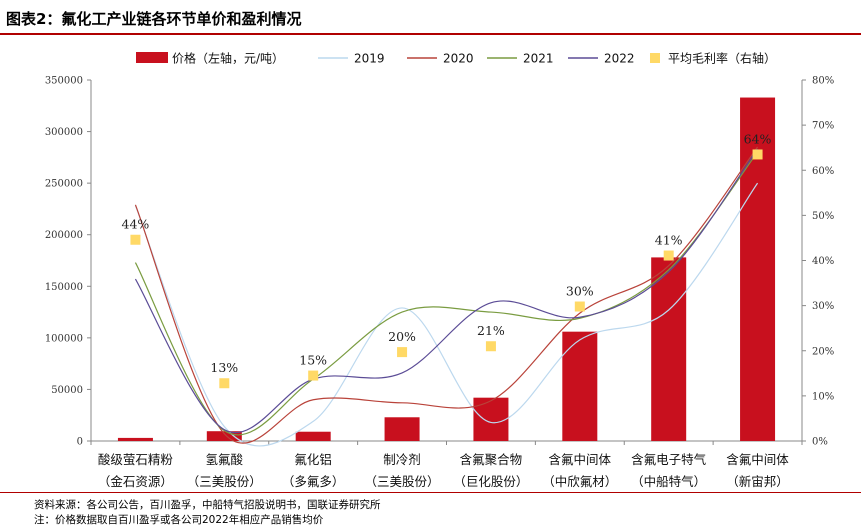 The image size is (861, 527). What do you see at coordinates (491, 459) in the screenshot?
I see `category-label: 含氟聚合物` at bounding box center [491, 459].